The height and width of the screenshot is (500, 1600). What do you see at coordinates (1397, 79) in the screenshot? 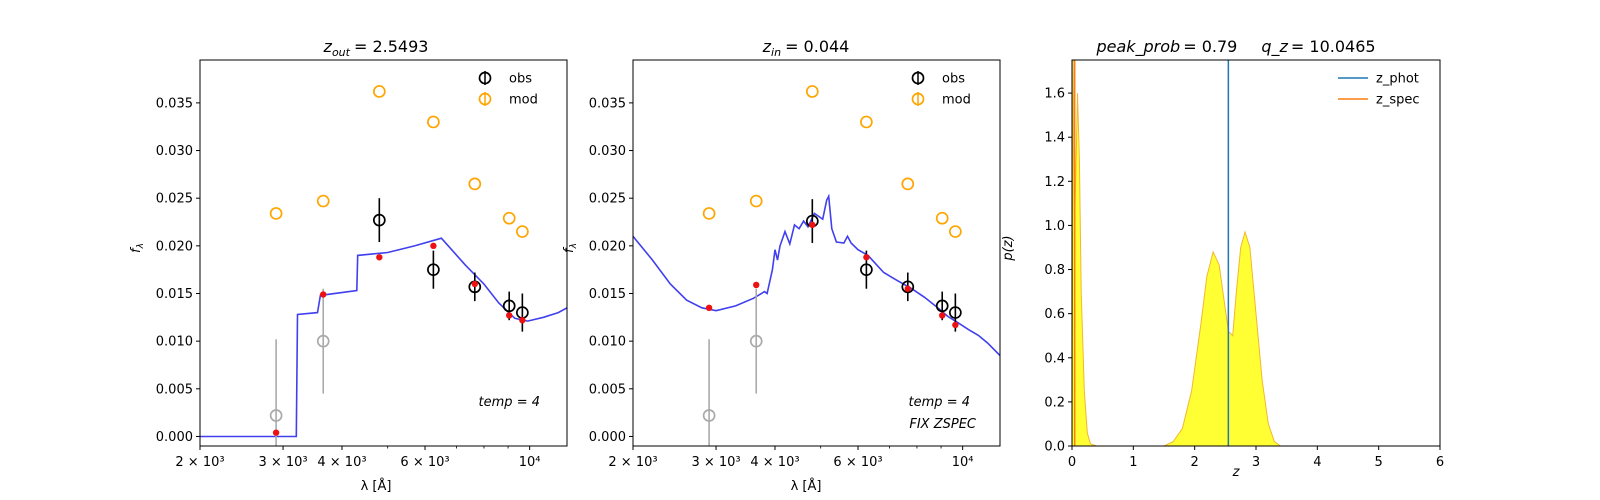
I see `legend-label: z_phot` at bounding box center [1397, 79].